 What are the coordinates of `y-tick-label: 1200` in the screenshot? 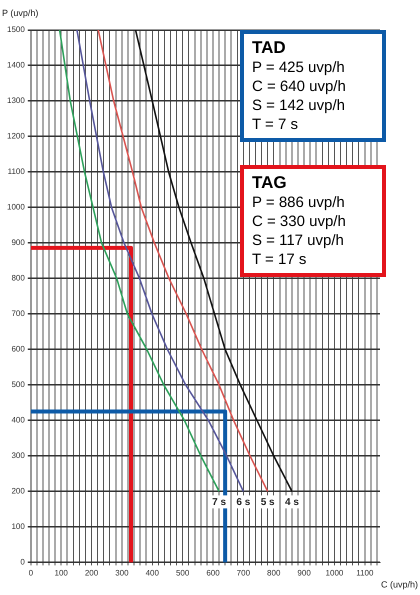 It's located at (16, 136).